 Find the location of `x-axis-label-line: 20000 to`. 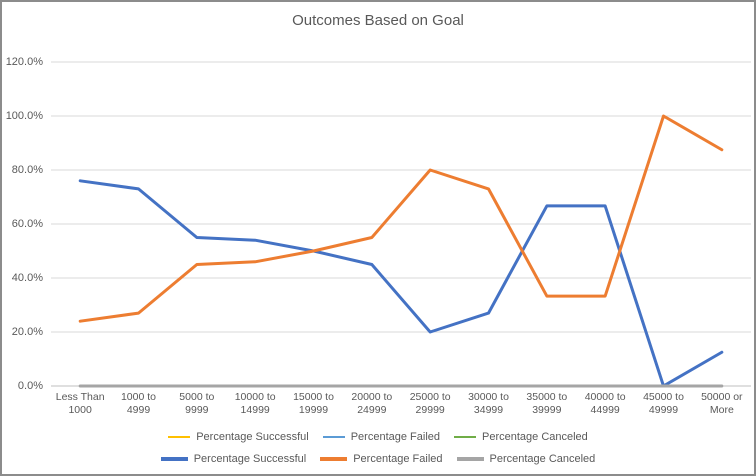

x-axis-label-line: 20000 to is located at coordinates (372, 397).